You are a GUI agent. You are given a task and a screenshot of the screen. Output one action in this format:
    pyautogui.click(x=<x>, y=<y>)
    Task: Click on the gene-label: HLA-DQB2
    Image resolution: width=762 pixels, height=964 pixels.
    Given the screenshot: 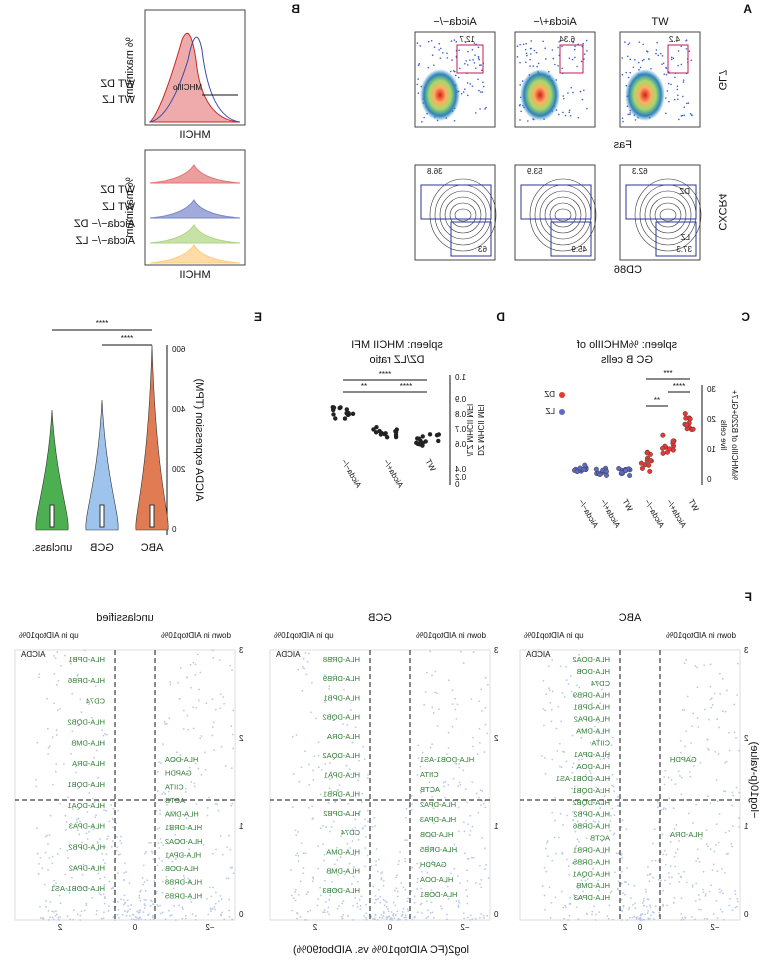 What is the action you would take?
    pyautogui.click(x=341, y=717)
    